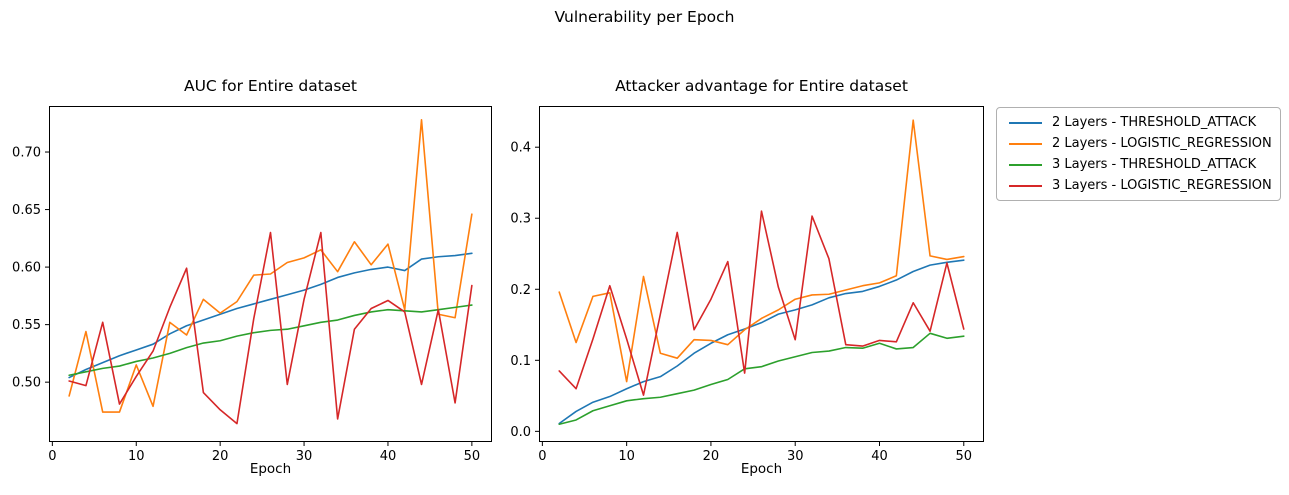 The height and width of the screenshot is (495, 1289). Describe the element at coordinates (26, 383) in the screenshot. I see `svg-text: 0.50` at that location.